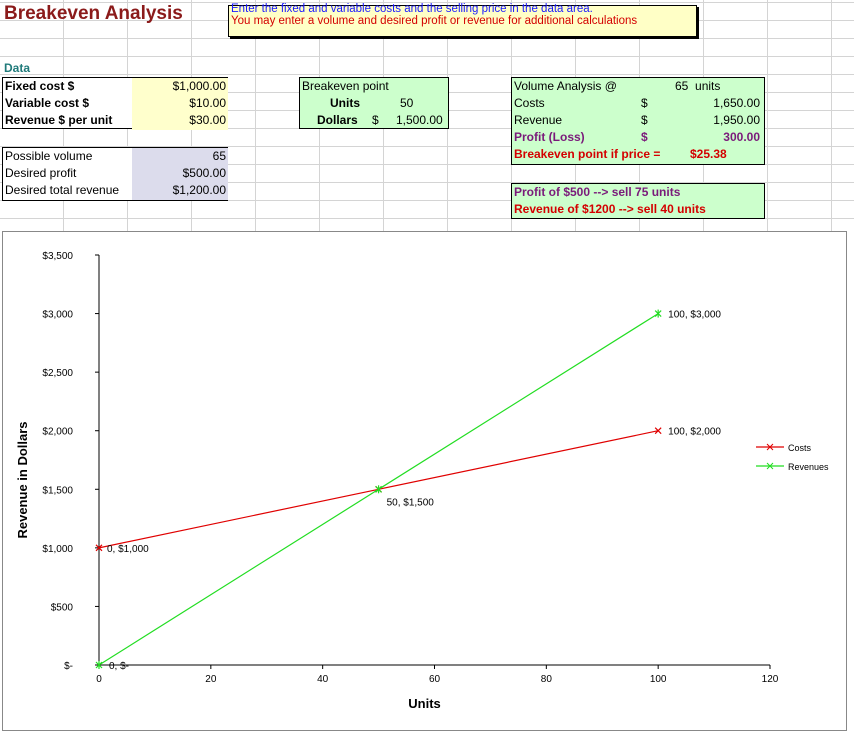  I want to click on y-tick-label: $2,000, so click(57, 432).